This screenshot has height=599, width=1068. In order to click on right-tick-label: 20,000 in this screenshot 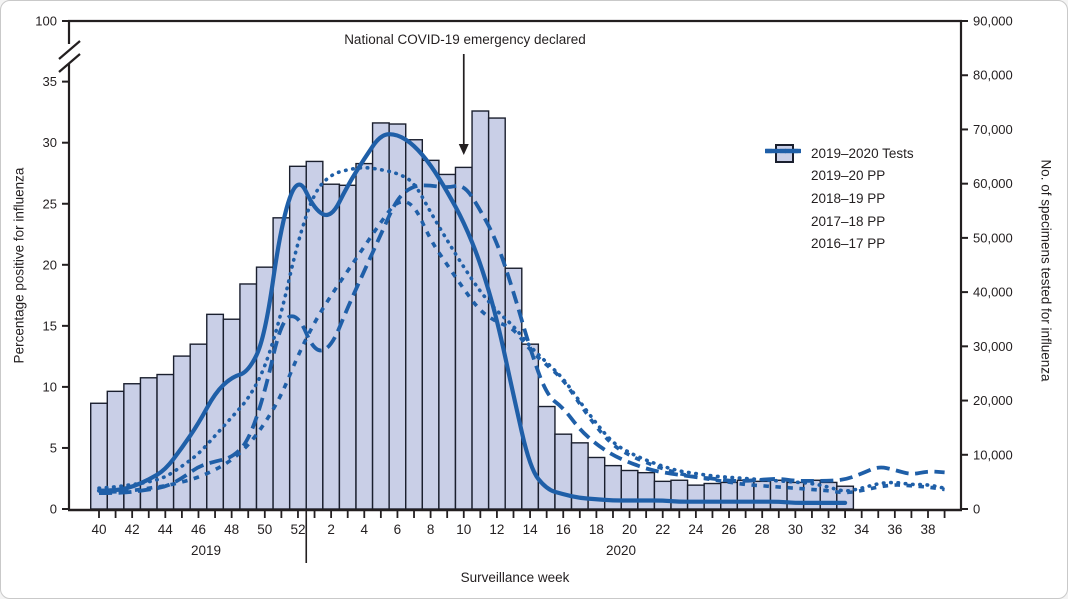, I will do `click(993, 400)`.